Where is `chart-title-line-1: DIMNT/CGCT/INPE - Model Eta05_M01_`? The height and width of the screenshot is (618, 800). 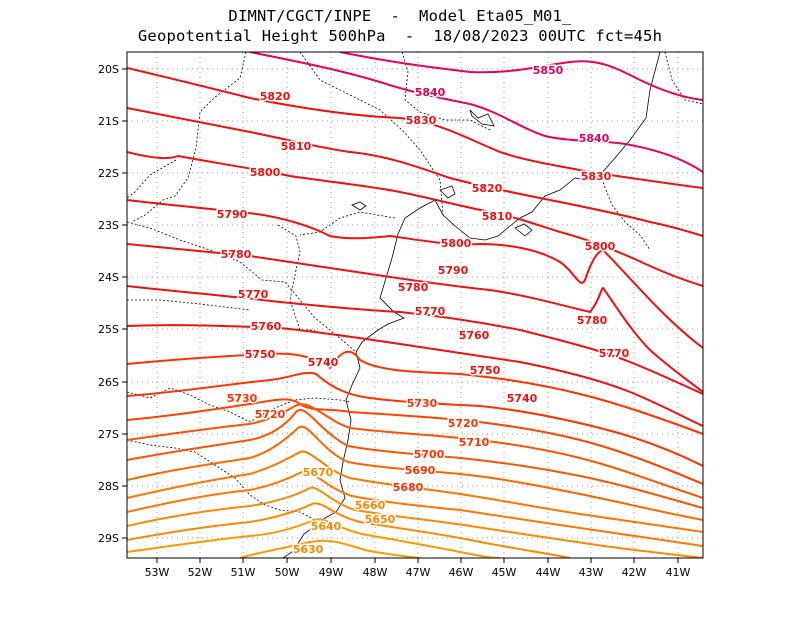
chart-title-line-1: DIMNT/CGCT/INPE - Model Eta05_M01_ is located at coordinates (400, 16).